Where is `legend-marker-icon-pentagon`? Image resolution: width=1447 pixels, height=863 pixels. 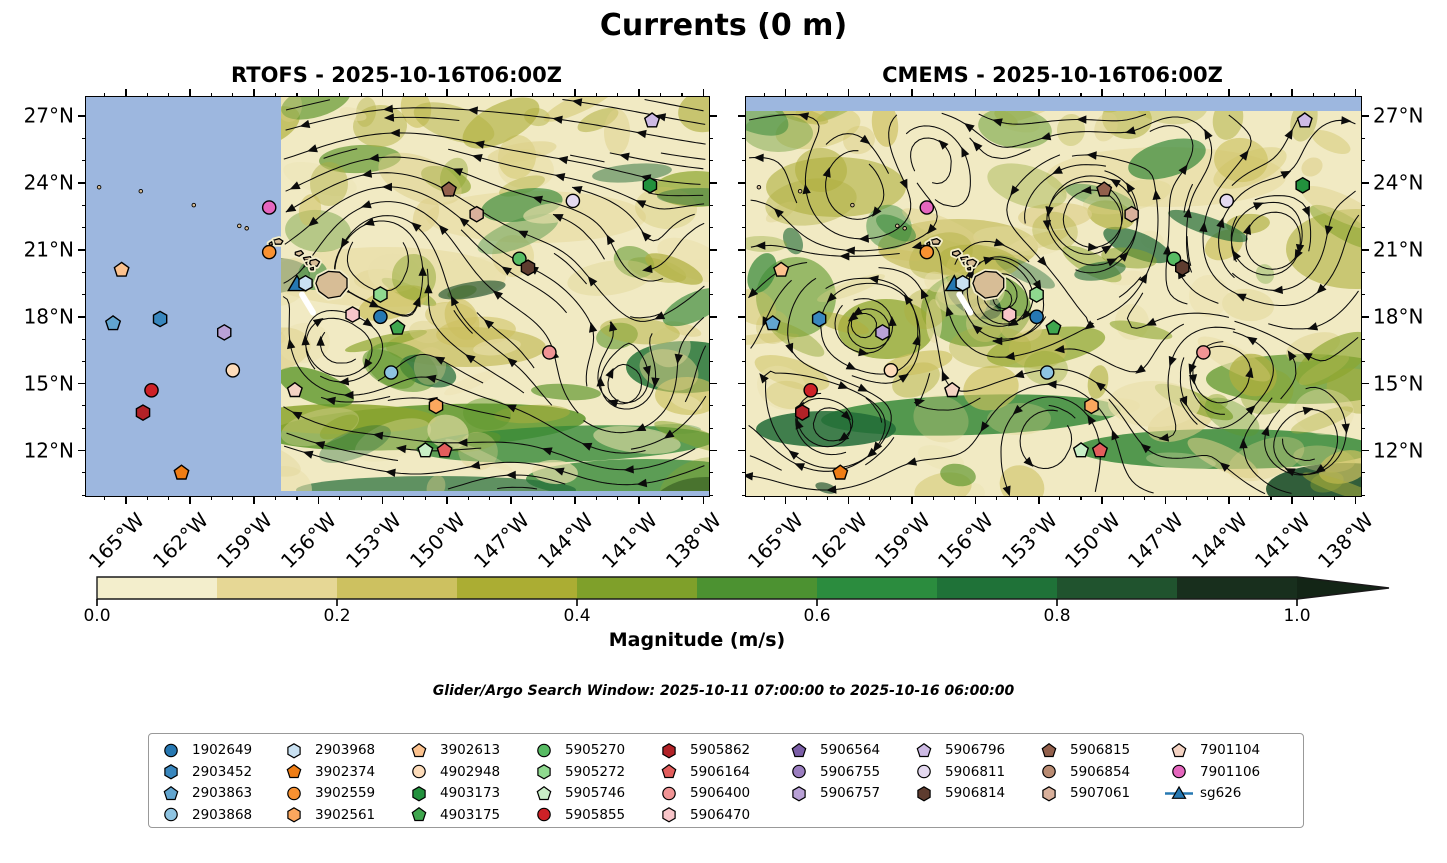 legend-marker-icon-pentagon is located at coordinates (419, 749).